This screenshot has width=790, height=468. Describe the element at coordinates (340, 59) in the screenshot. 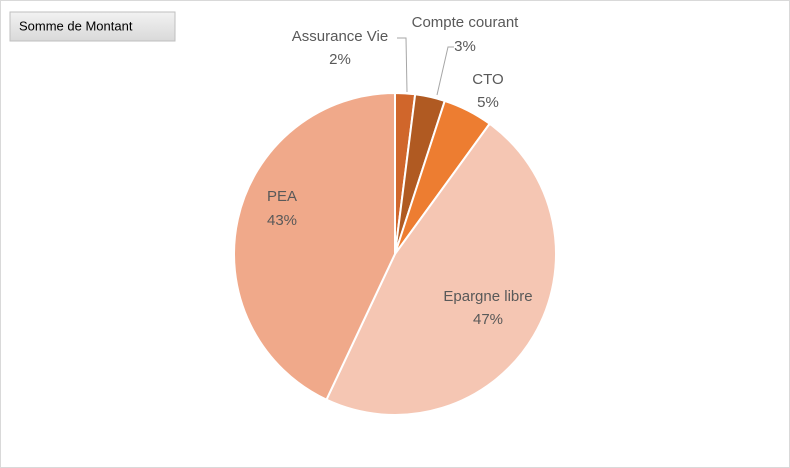

I see `data-label-value: 2%` at that location.